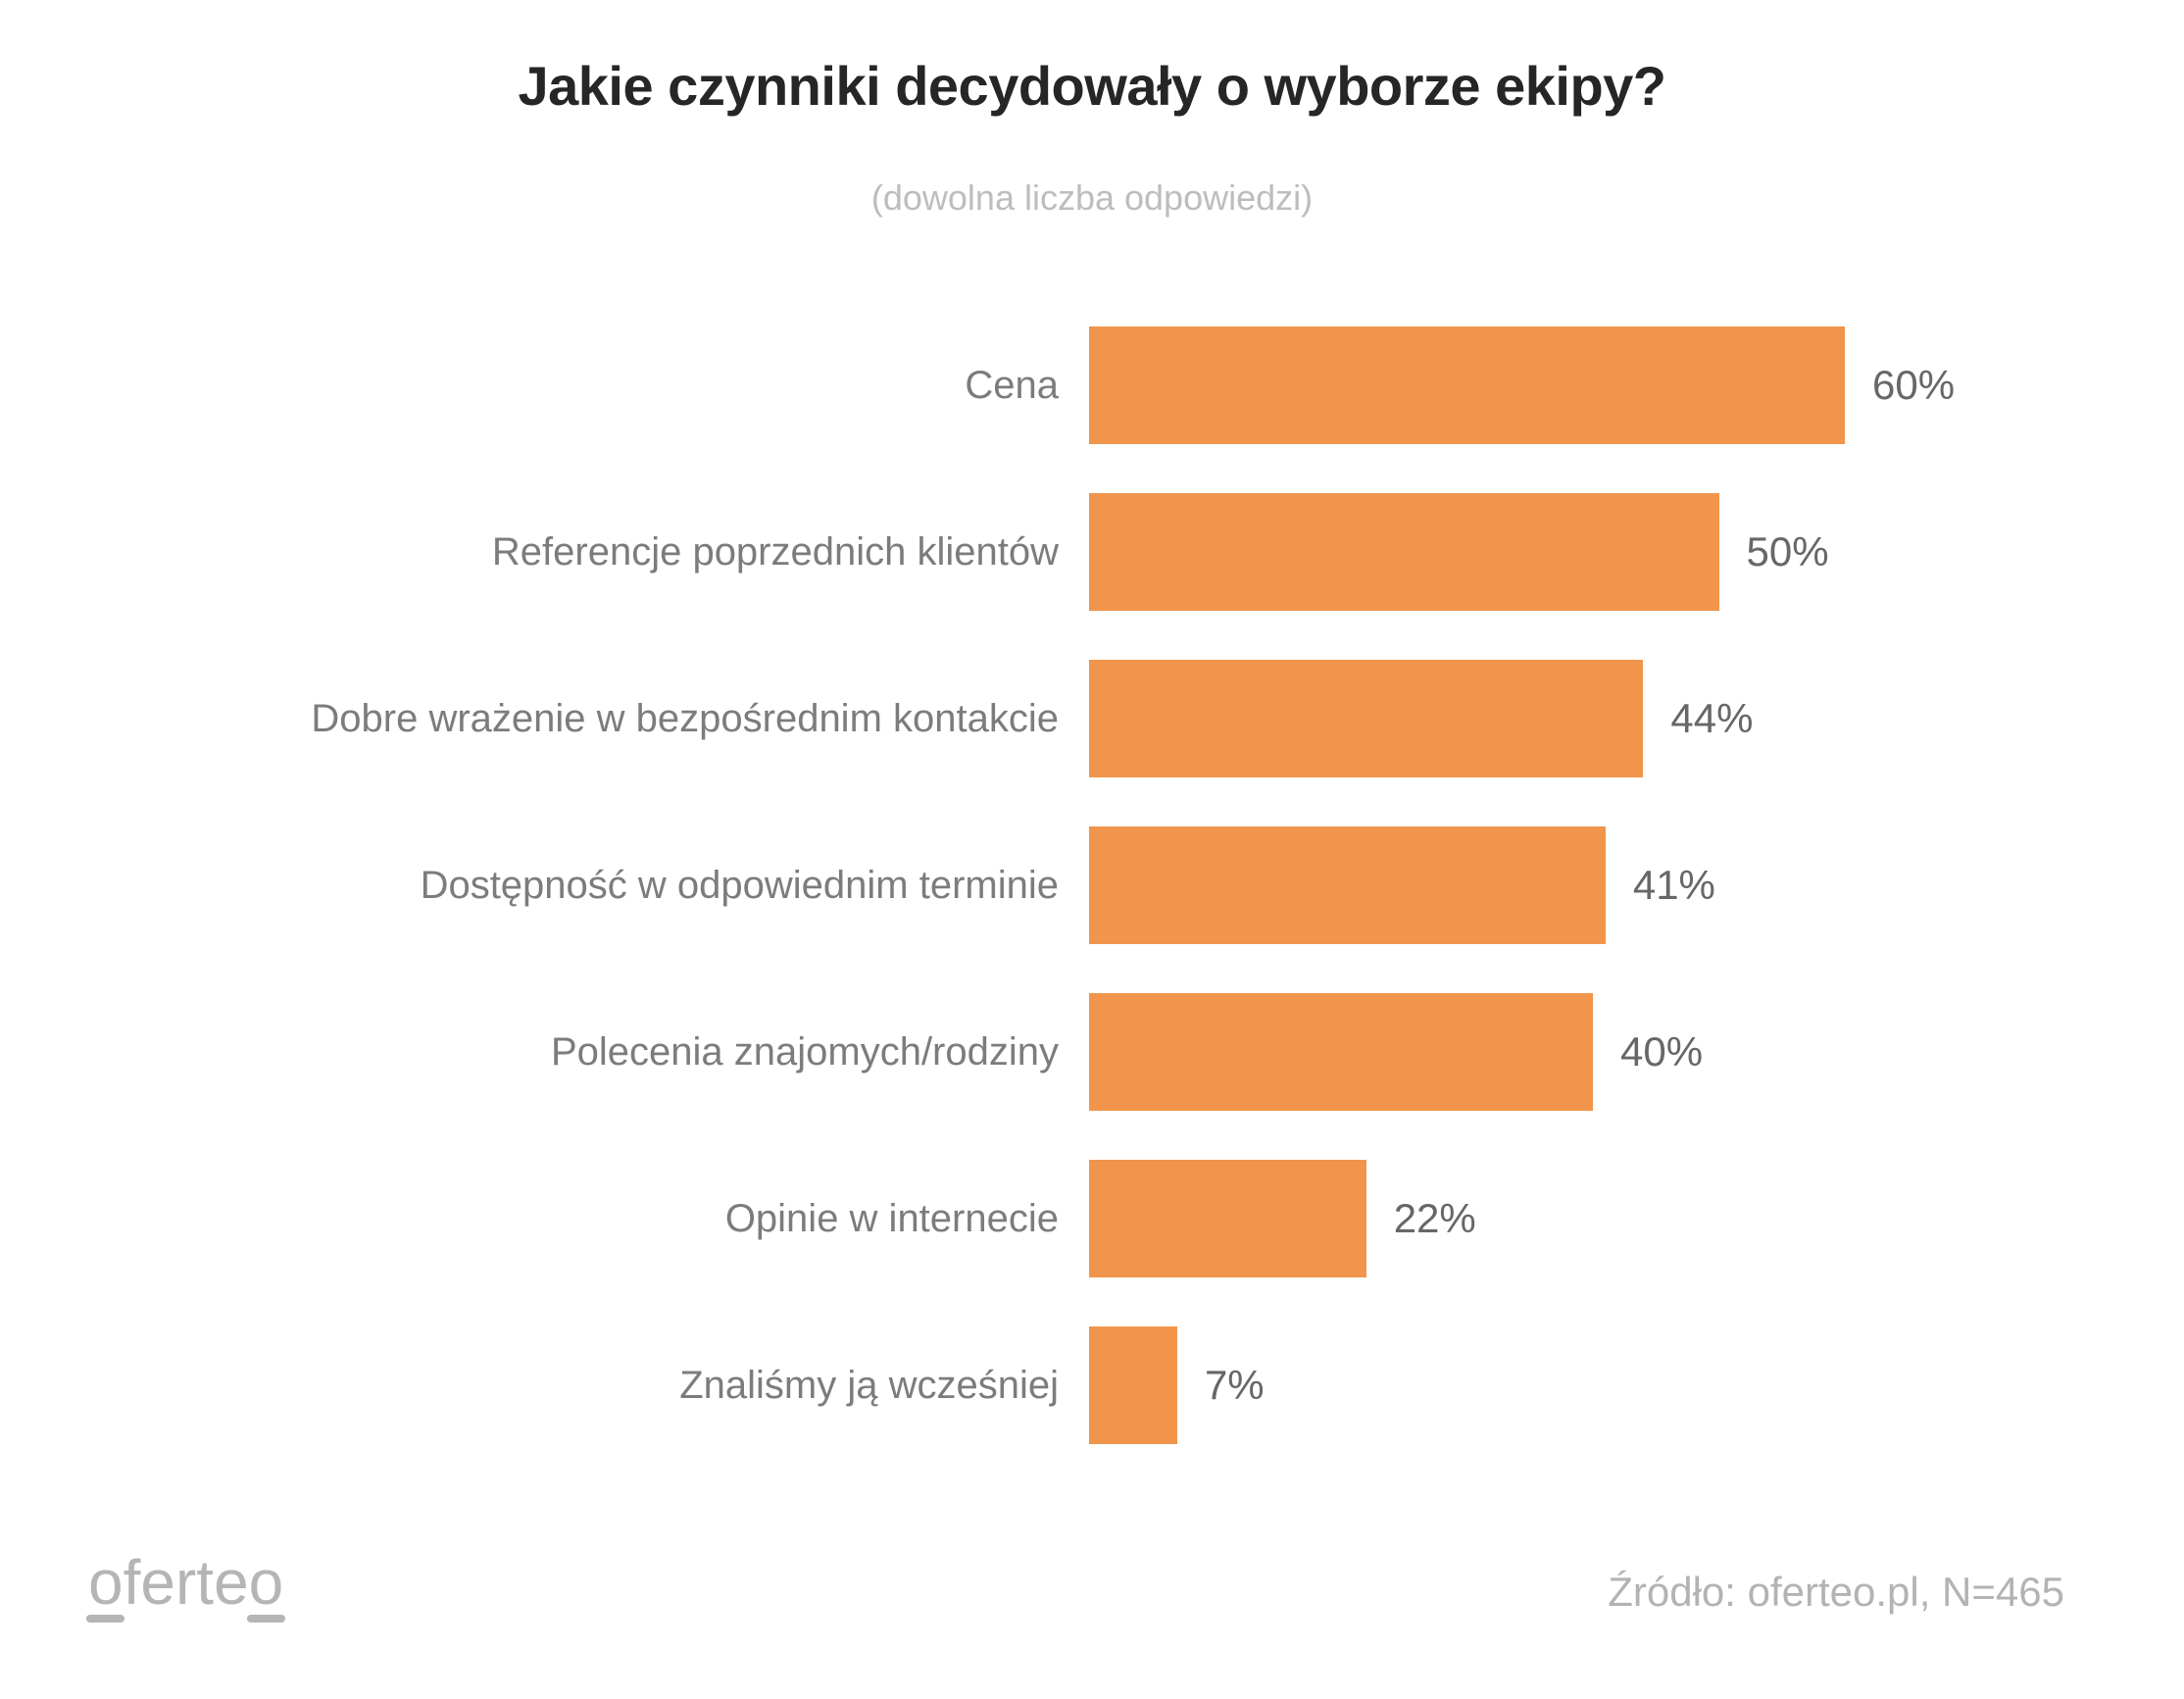 This screenshot has width=2184, height=1699. I want to click on bar-value: 40%, so click(1662, 1051).